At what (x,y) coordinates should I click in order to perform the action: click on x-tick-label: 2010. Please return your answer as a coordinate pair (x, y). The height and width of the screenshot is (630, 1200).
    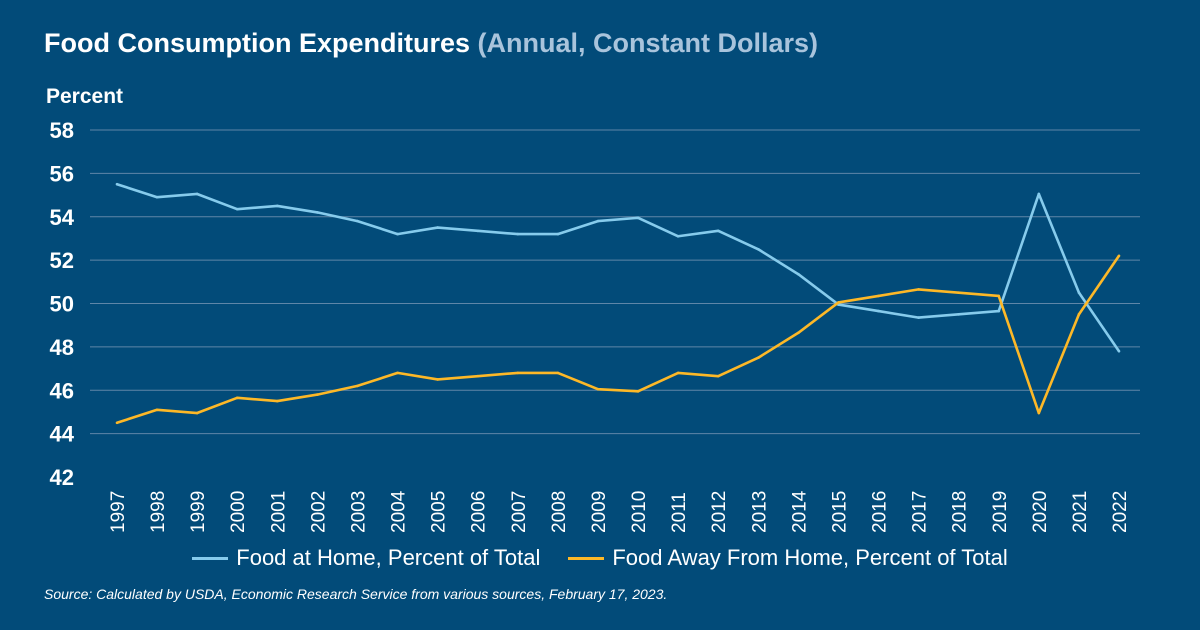
    Looking at the image, I should click on (639, 512).